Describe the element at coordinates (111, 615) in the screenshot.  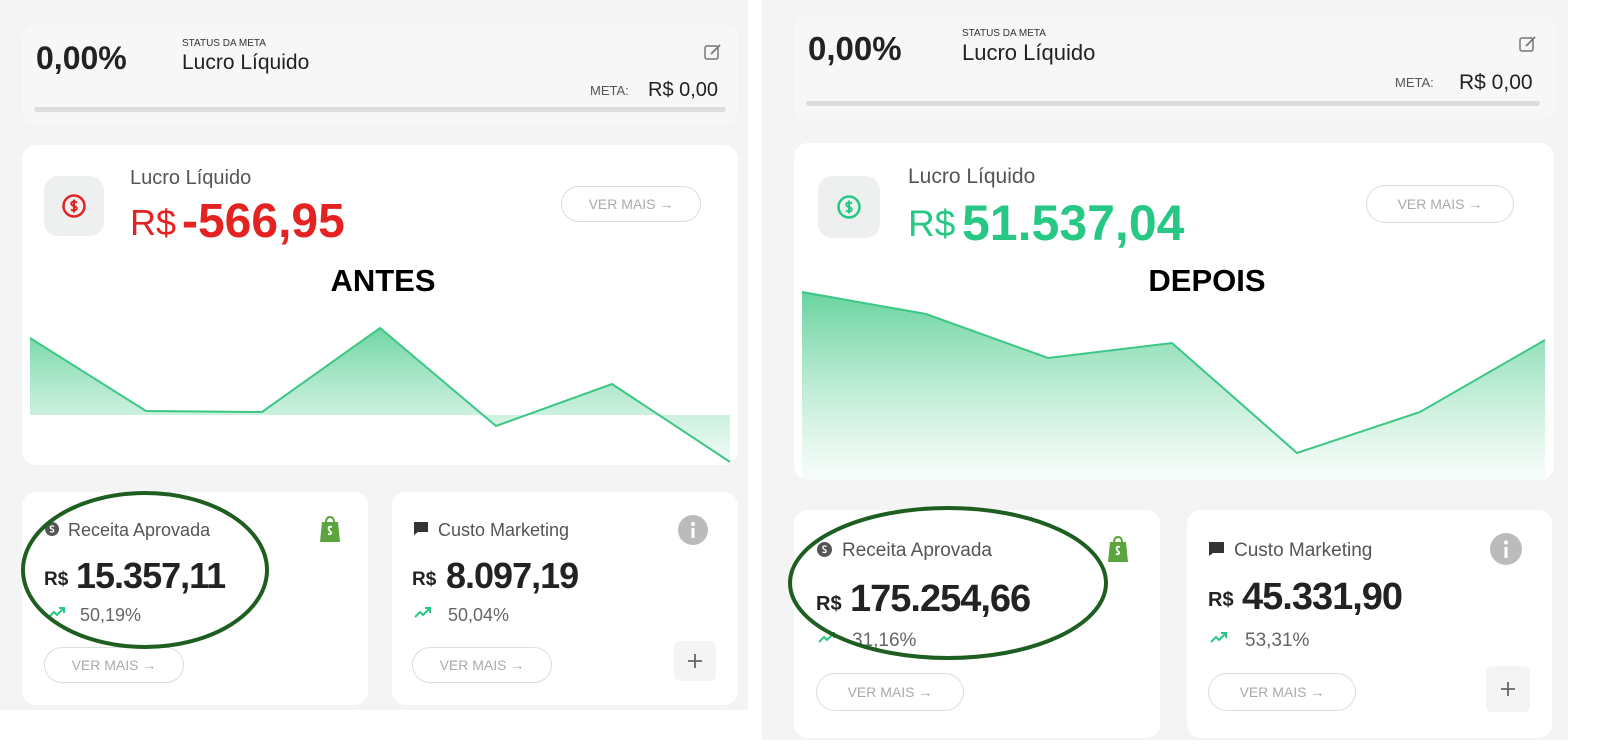
I see `metric-change: 50,19%` at that location.